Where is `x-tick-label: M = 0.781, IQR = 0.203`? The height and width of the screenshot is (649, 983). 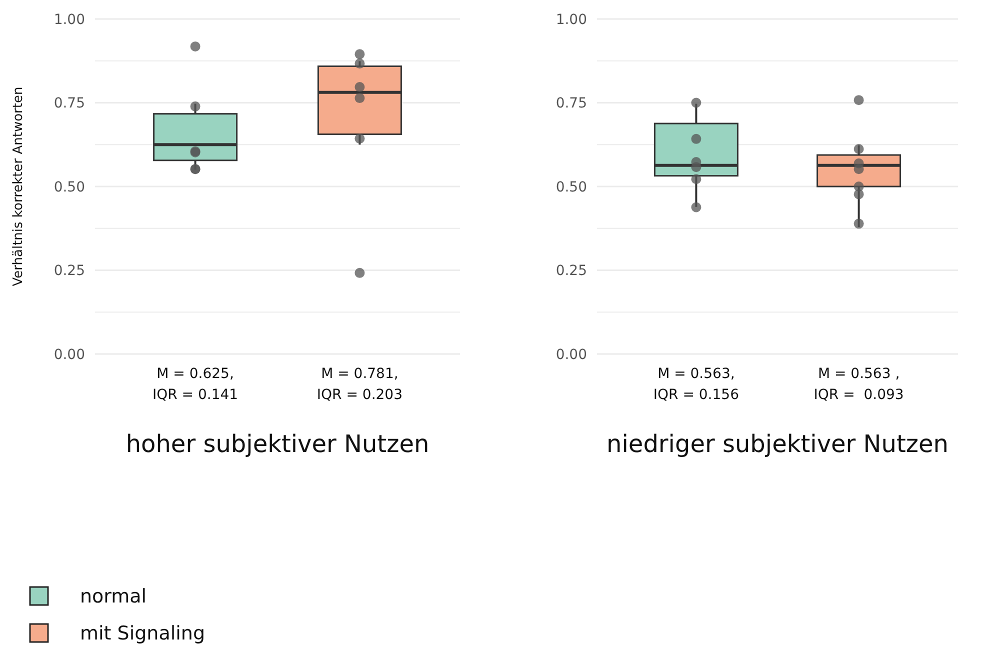 x-tick-label: M = 0.781, IQR = 0.203 is located at coordinates (359, 384).